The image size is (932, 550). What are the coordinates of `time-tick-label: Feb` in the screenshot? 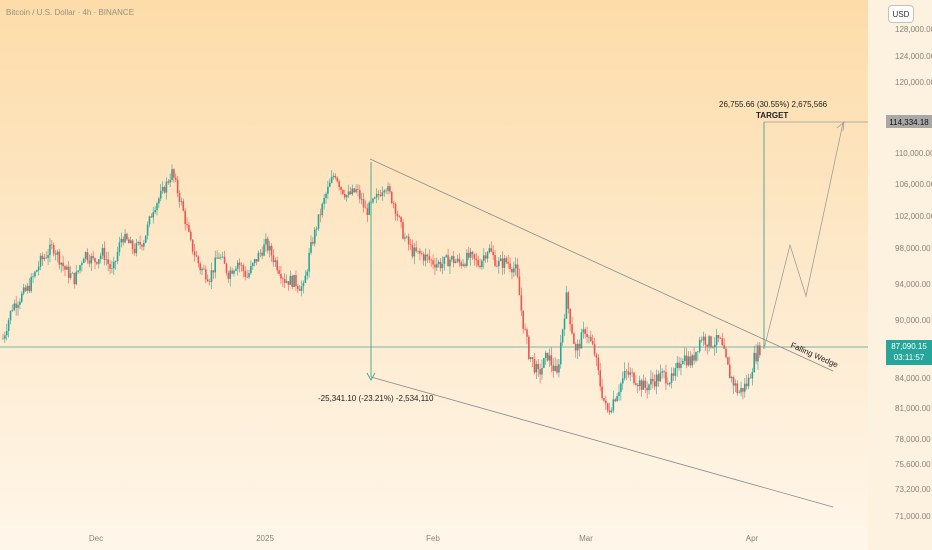 It's located at (433, 538).